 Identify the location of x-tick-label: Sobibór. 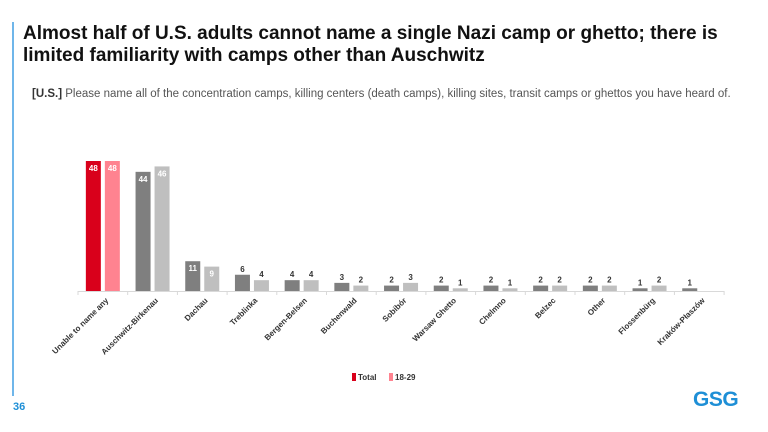
(395, 310).